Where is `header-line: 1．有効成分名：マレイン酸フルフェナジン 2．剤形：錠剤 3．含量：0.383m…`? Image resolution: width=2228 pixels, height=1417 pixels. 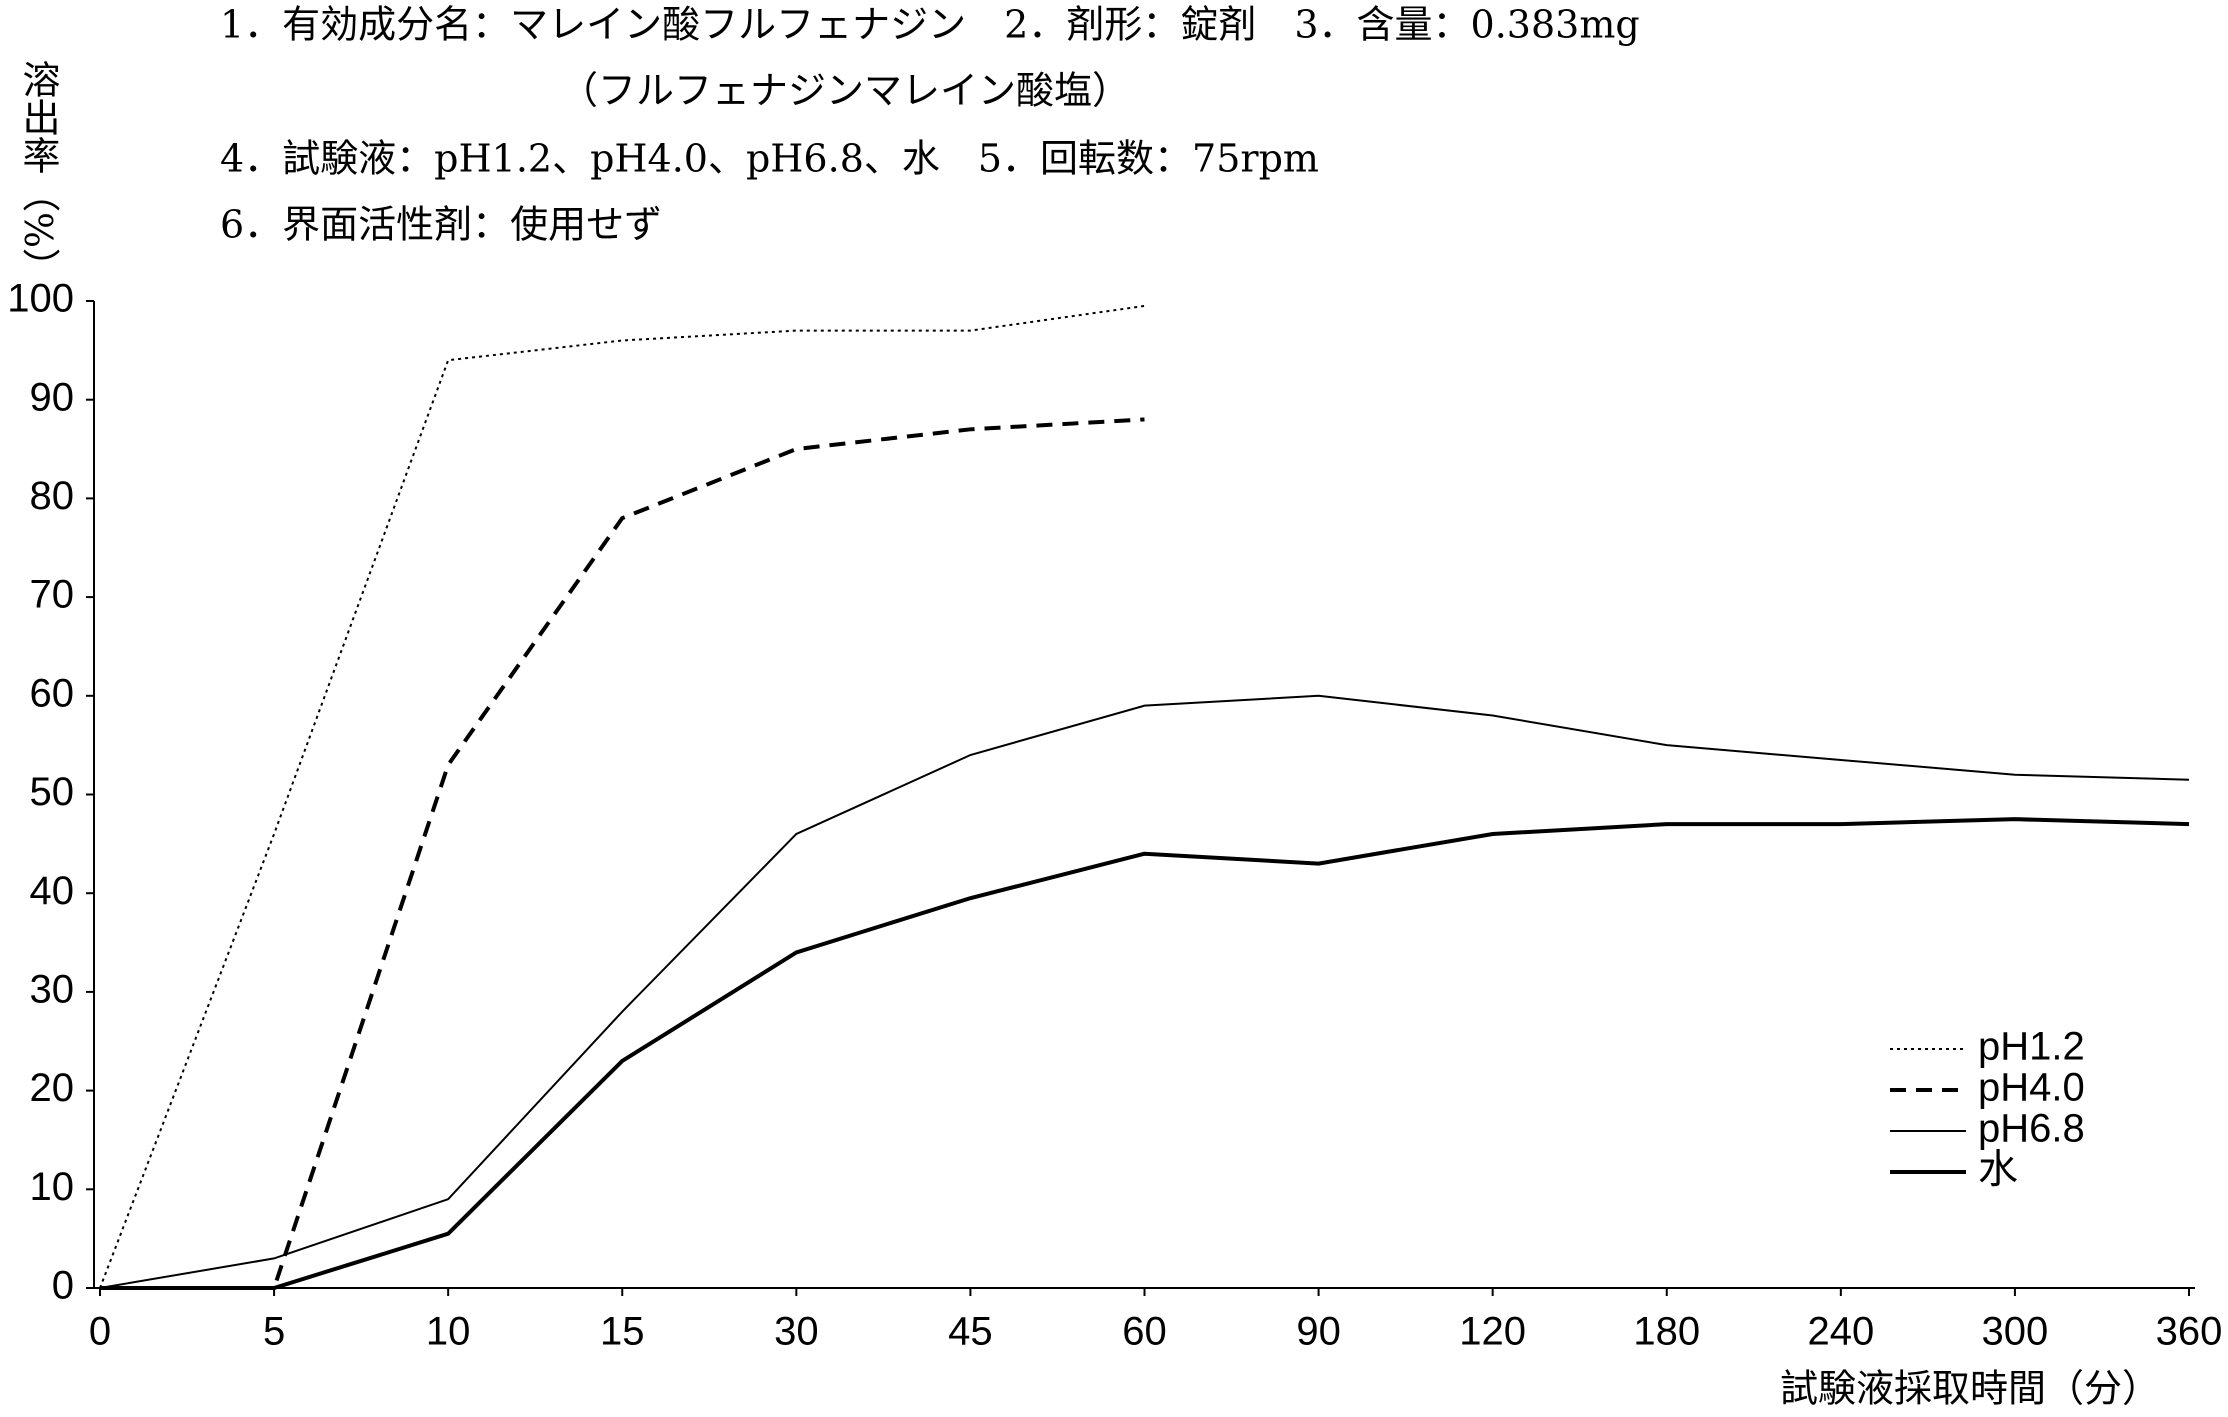
header-line: 1．有効成分名：マレイン酸フルフェナジン 2．剤形：錠剤 3．含量：0.383m… is located at coordinates (930, 25).